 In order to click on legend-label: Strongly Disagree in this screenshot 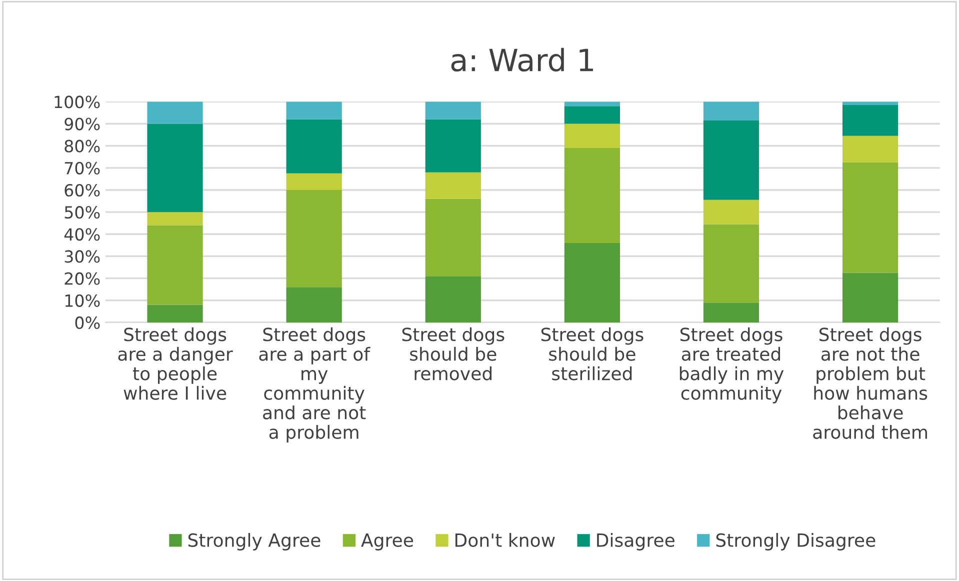, I will do `click(796, 541)`.